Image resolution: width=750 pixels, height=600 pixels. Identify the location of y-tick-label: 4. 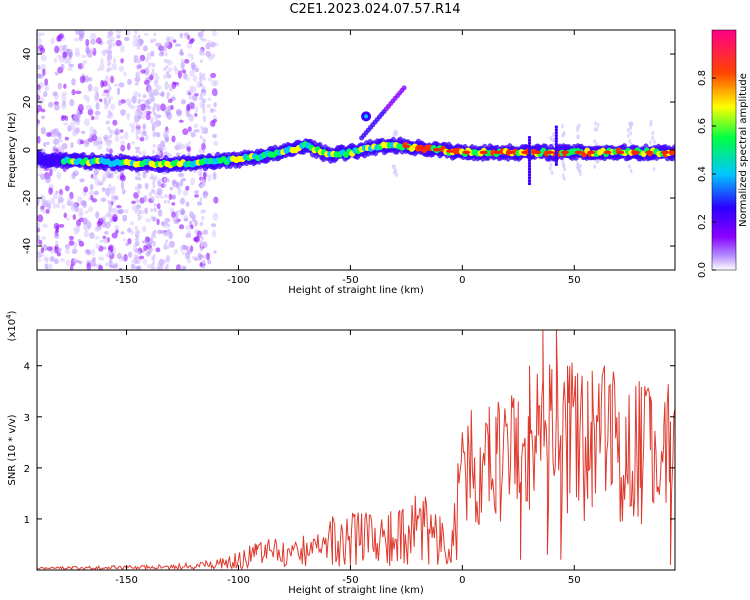
(27, 367).